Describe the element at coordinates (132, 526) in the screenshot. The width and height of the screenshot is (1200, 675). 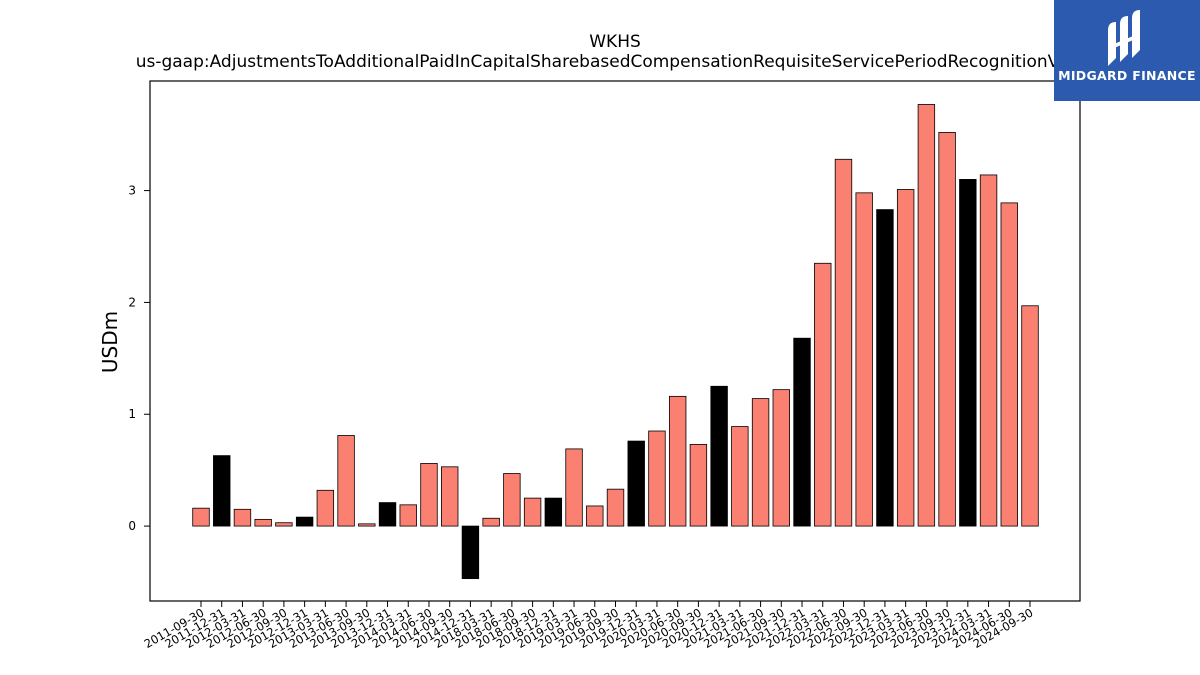
I see `y-tick-label: 0` at that location.